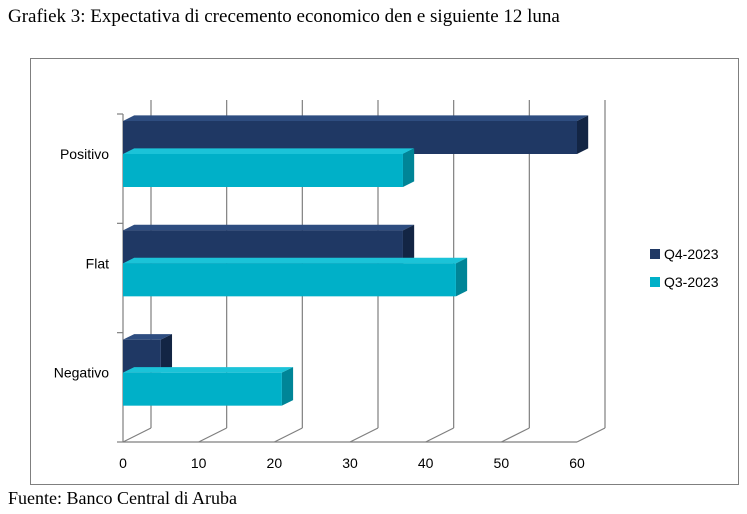 The height and width of the screenshot is (514, 747). What do you see at coordinates (350, 463) in the screenshot?
I see `x-tick-label: 30` at bounding box center [350, 463].